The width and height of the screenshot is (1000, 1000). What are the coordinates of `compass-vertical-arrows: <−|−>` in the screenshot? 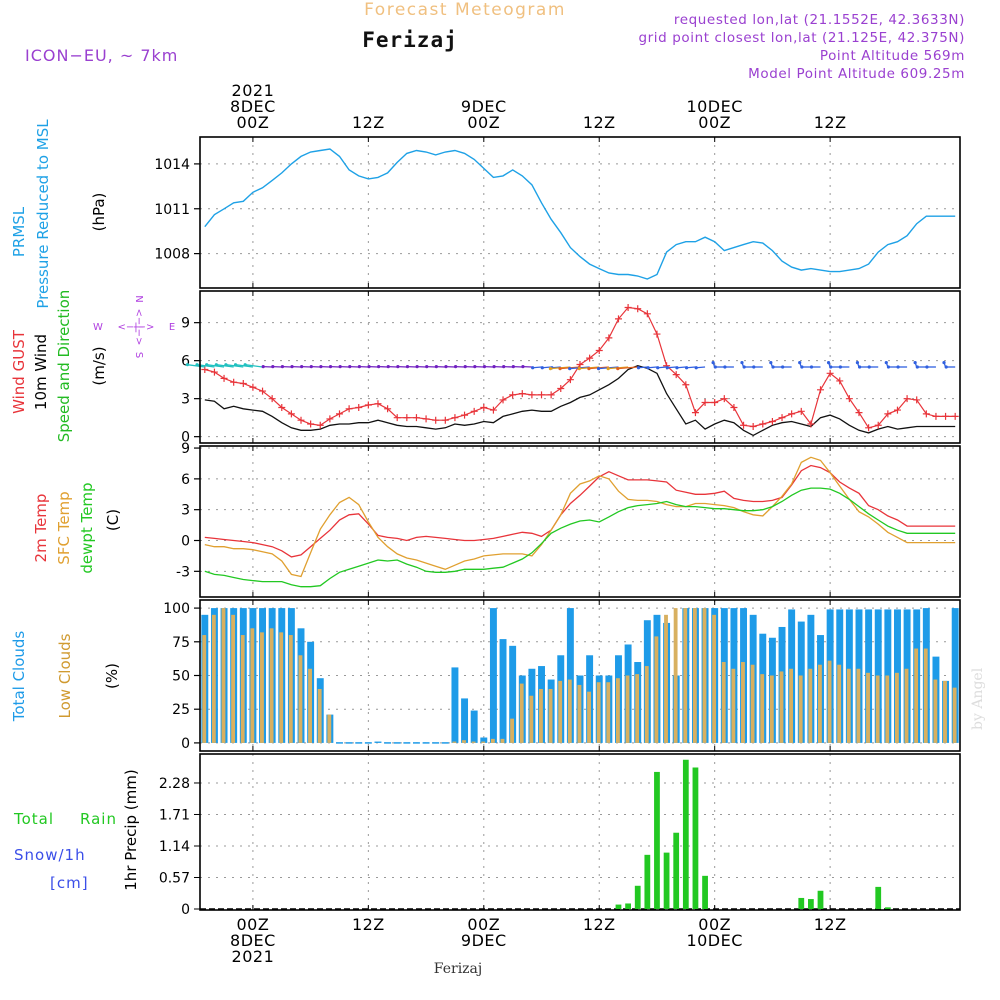 It's located at (138, 327).